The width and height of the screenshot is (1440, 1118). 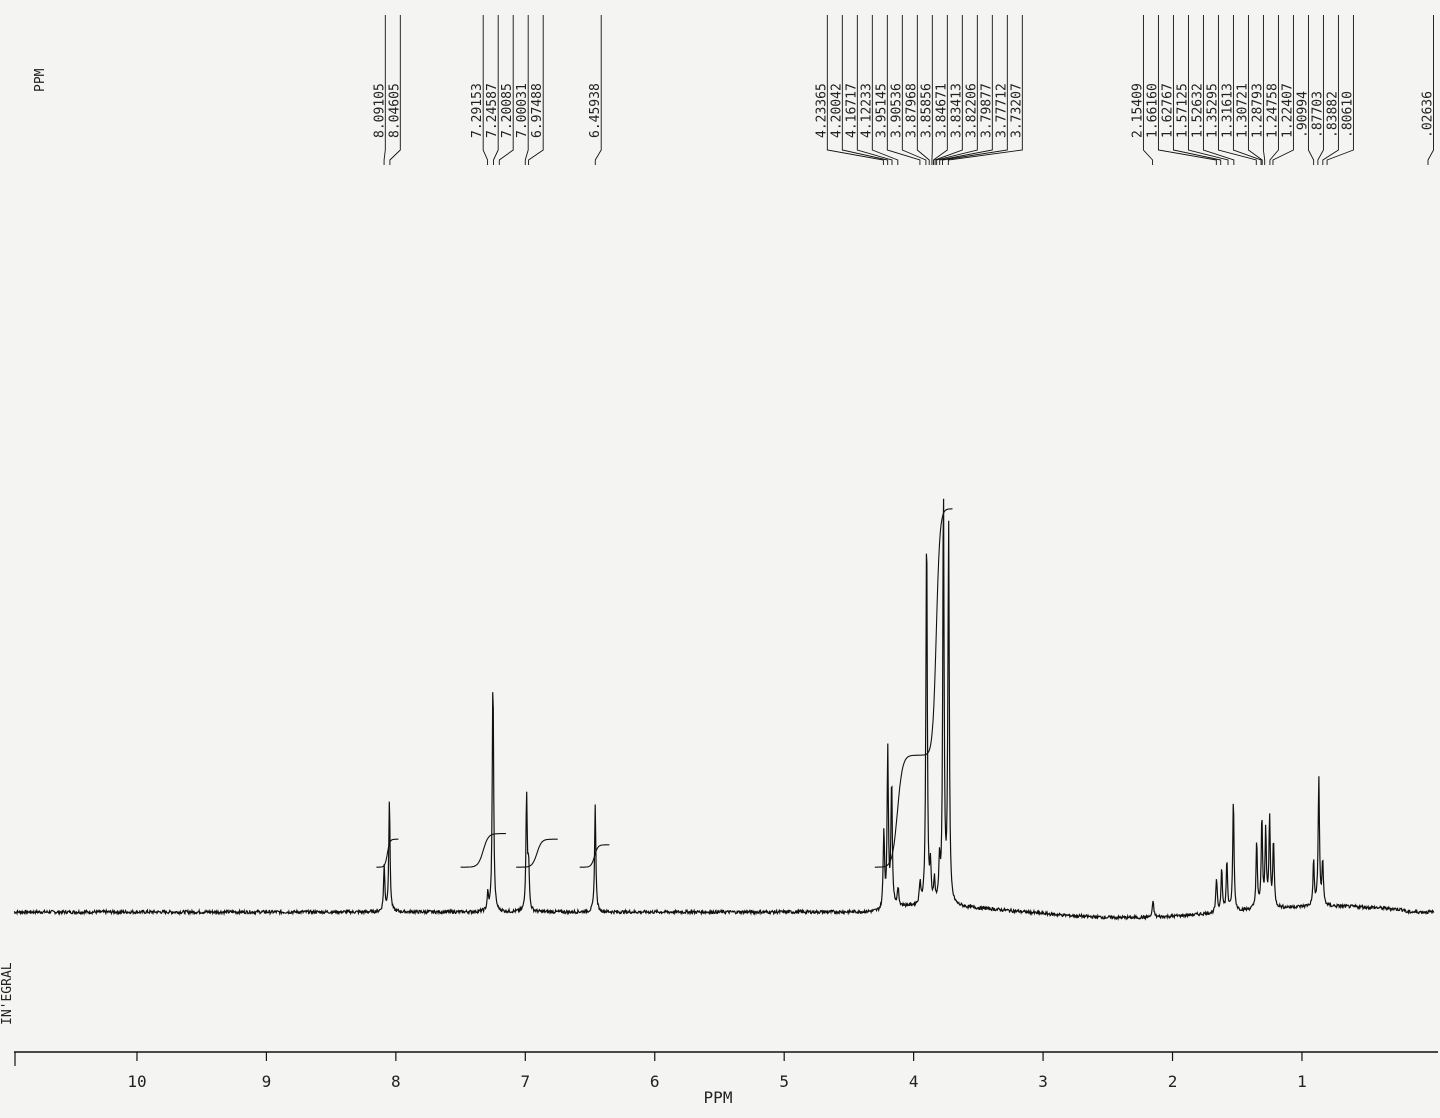 What do you see at coordinates (40, 80) in the screenshot?
I see `corner-ppm-label: PPM` at bounding box center [40, 80].